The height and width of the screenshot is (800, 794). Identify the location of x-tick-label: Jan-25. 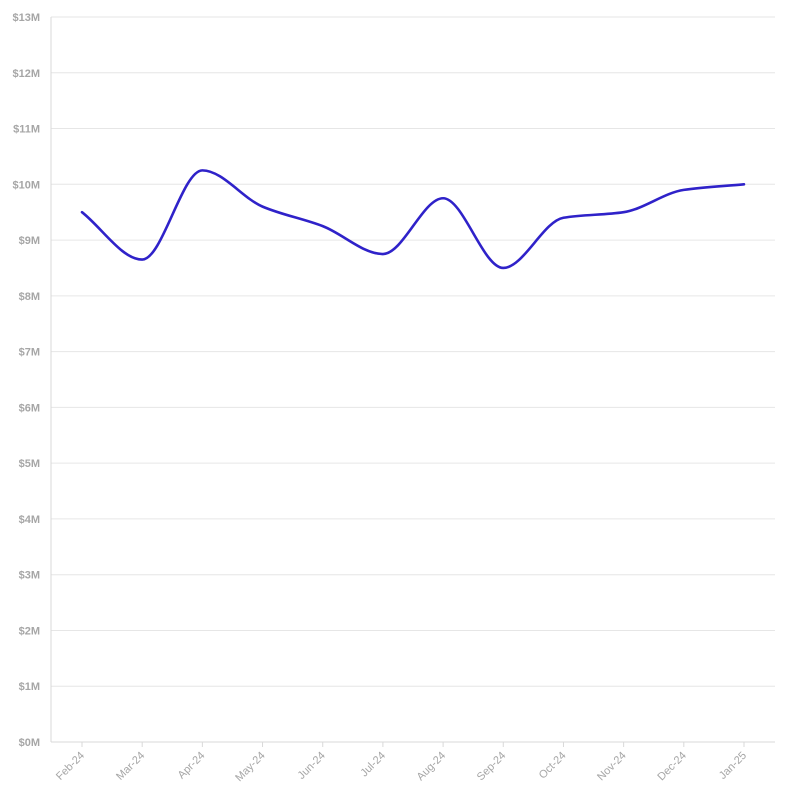
(733, 766).